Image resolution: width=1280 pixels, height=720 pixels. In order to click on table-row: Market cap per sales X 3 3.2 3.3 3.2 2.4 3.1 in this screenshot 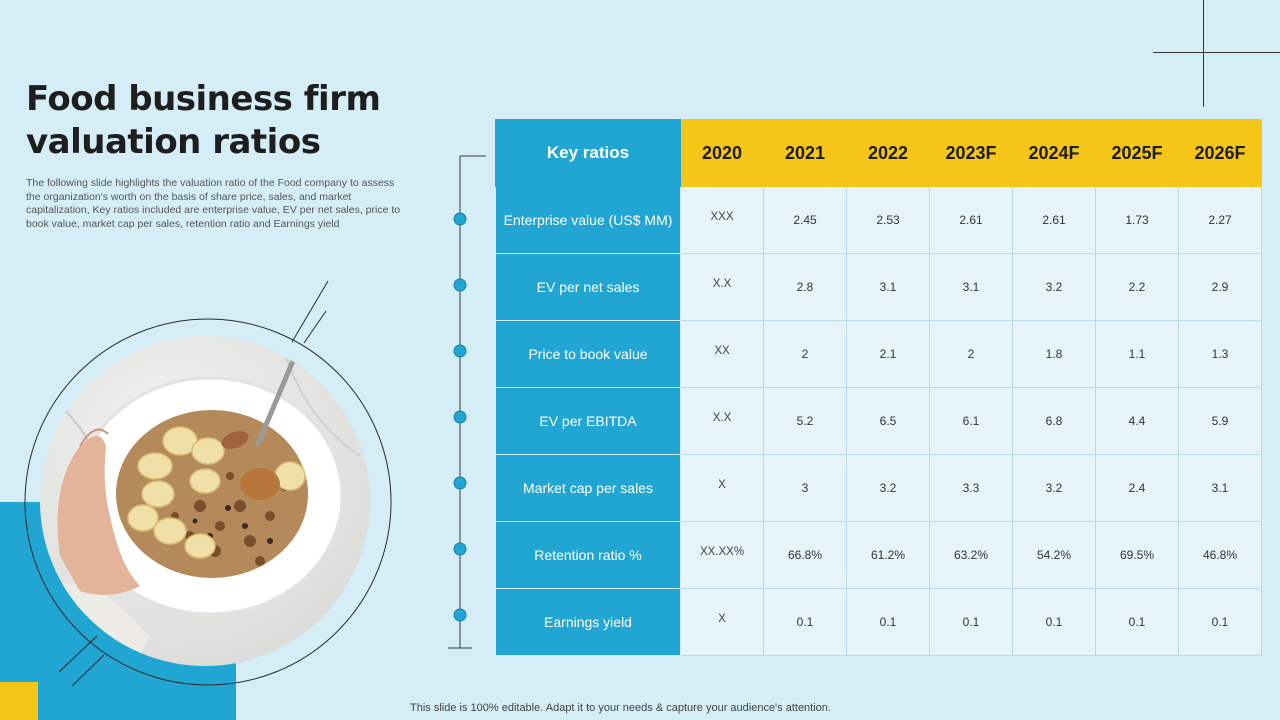, I will do `click(878, 488)`.